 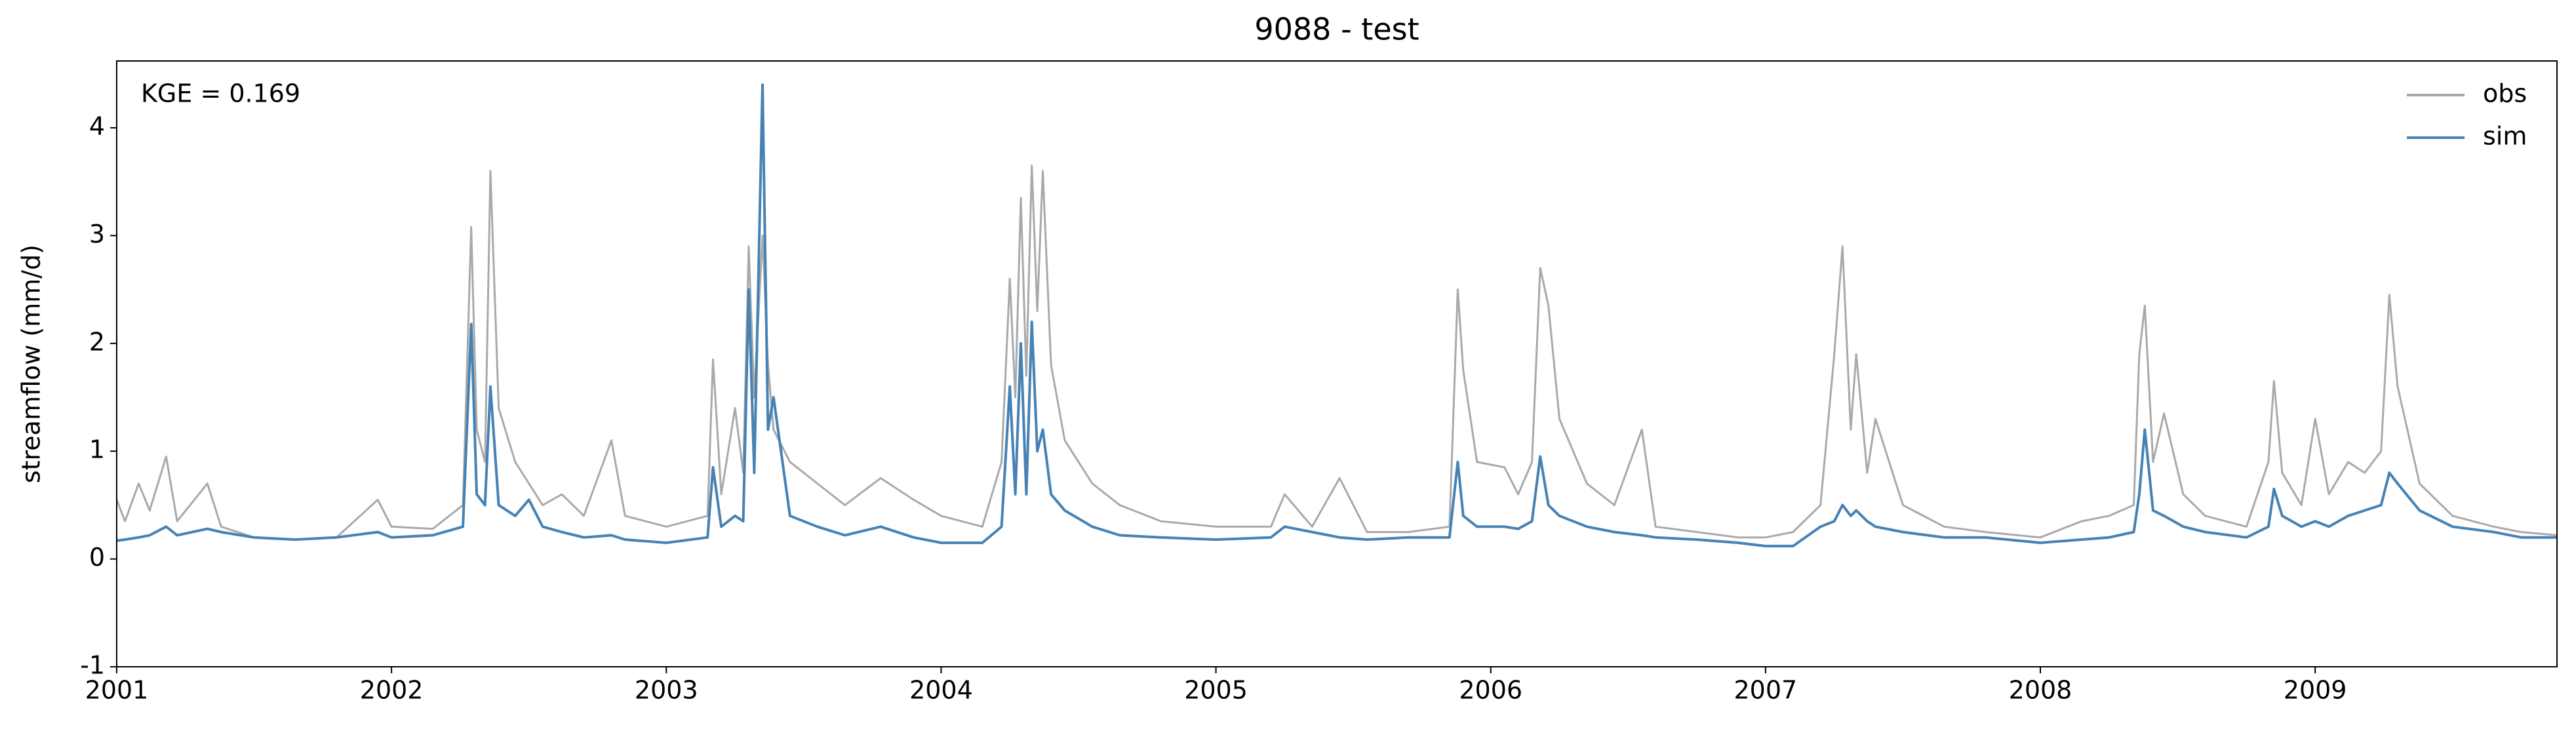 I want to click on x-tick-label: 2007, so click(x=1766, y=690).